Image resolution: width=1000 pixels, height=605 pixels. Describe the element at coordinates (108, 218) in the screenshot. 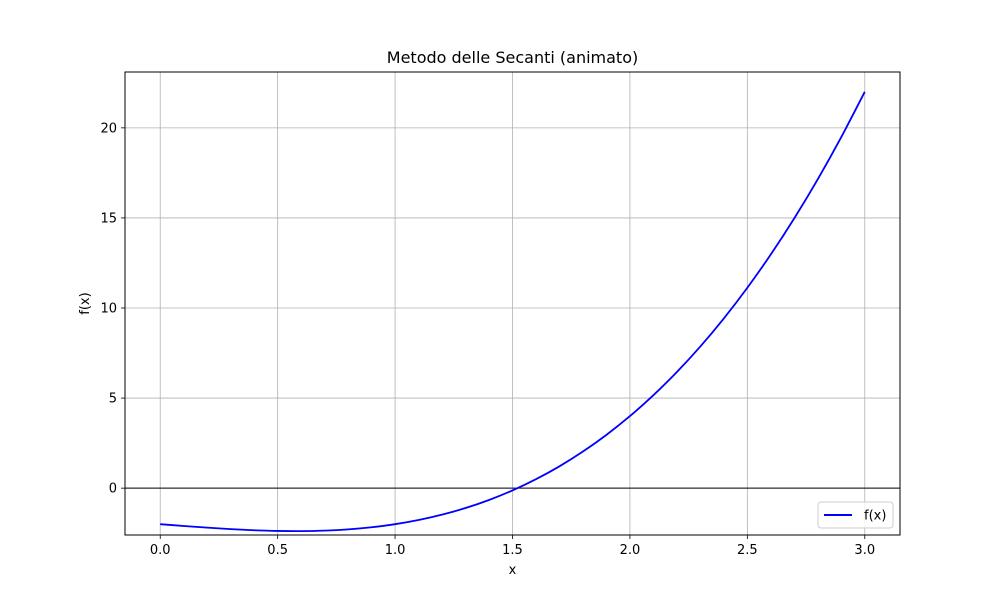

I see `y-tick-label: 15` at that location.